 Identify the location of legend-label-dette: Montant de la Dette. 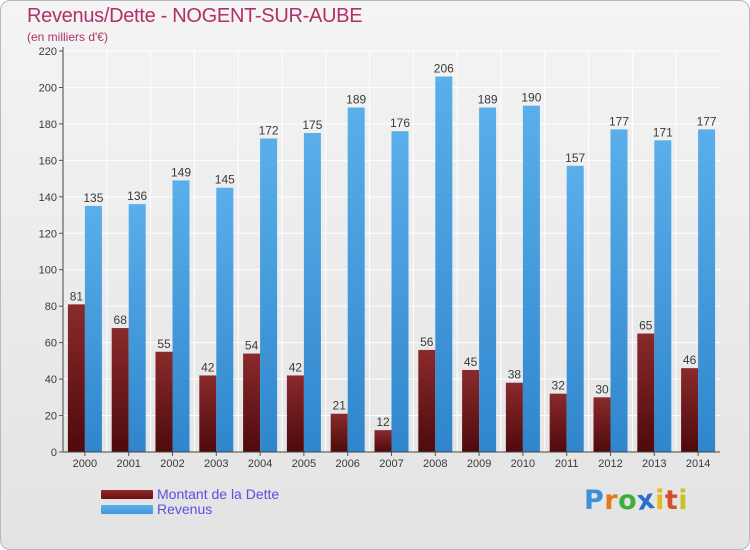
(218, 494).